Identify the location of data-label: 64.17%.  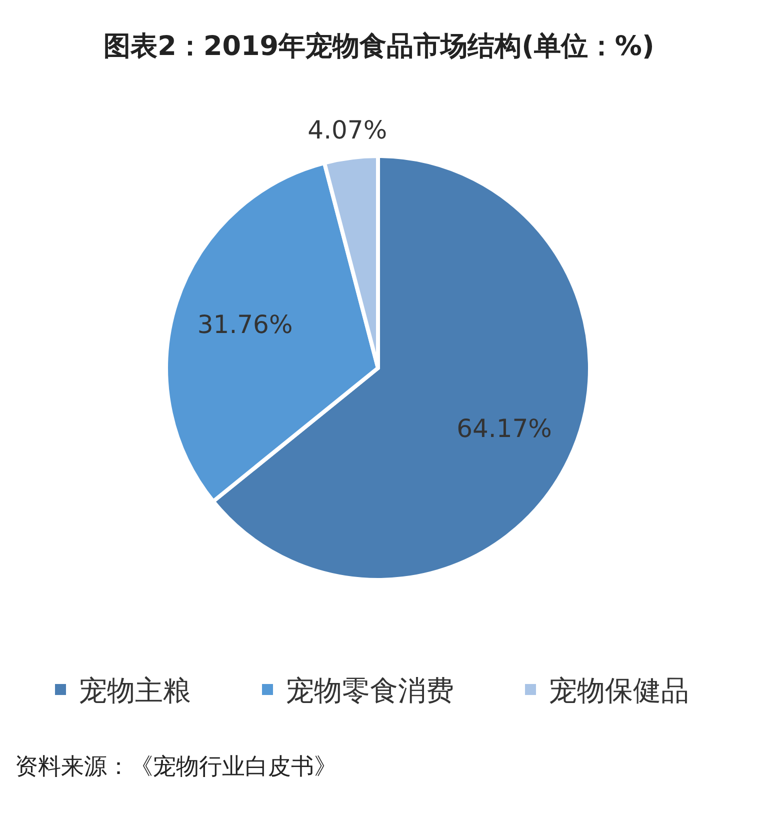
(504, 428).